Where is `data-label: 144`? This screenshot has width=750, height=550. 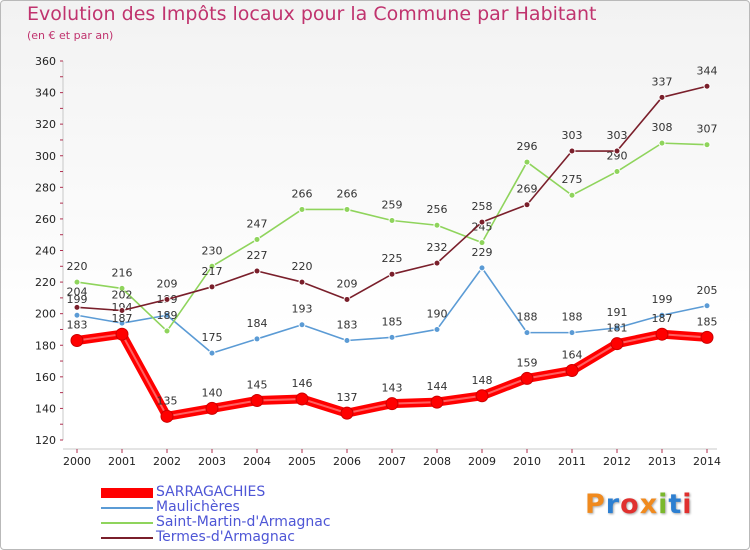
data-label: 144 is located at coordinates (437, 386).